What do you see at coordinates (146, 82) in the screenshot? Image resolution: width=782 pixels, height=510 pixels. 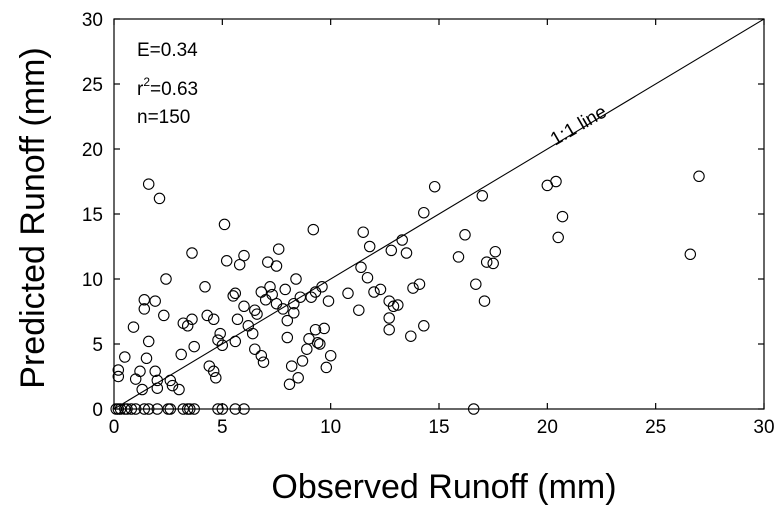 I see `r-squared-superscript: 2` at bounding box center [146, 82].